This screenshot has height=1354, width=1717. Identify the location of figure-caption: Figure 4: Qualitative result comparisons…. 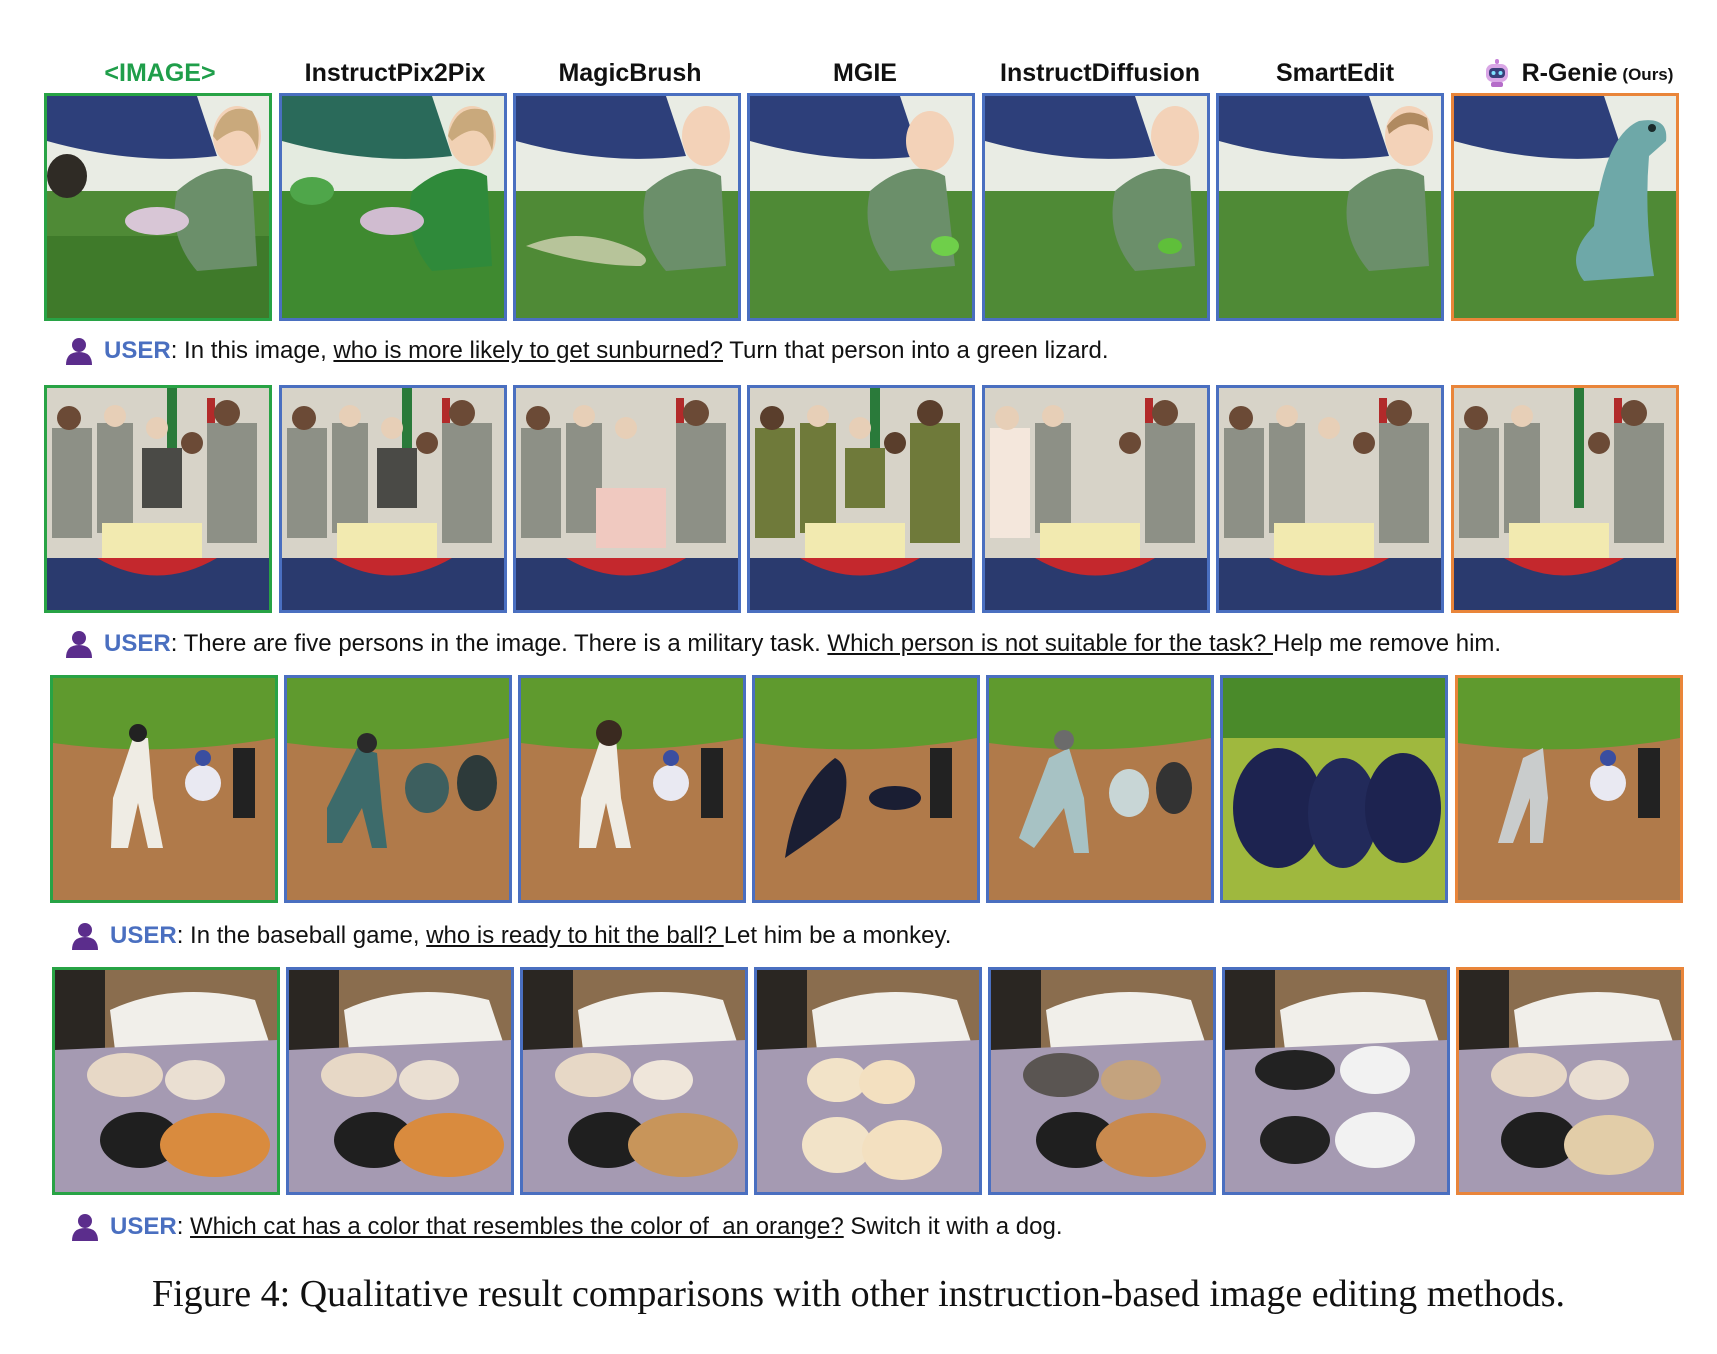
(858, 1294).